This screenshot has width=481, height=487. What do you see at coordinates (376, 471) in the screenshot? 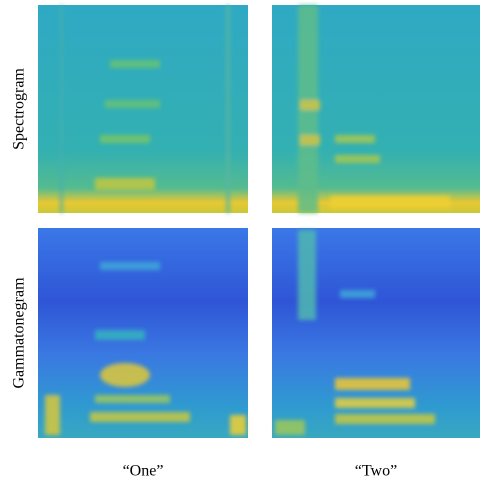
I see `column-label: “Two”` at bounding box center [376, 471].